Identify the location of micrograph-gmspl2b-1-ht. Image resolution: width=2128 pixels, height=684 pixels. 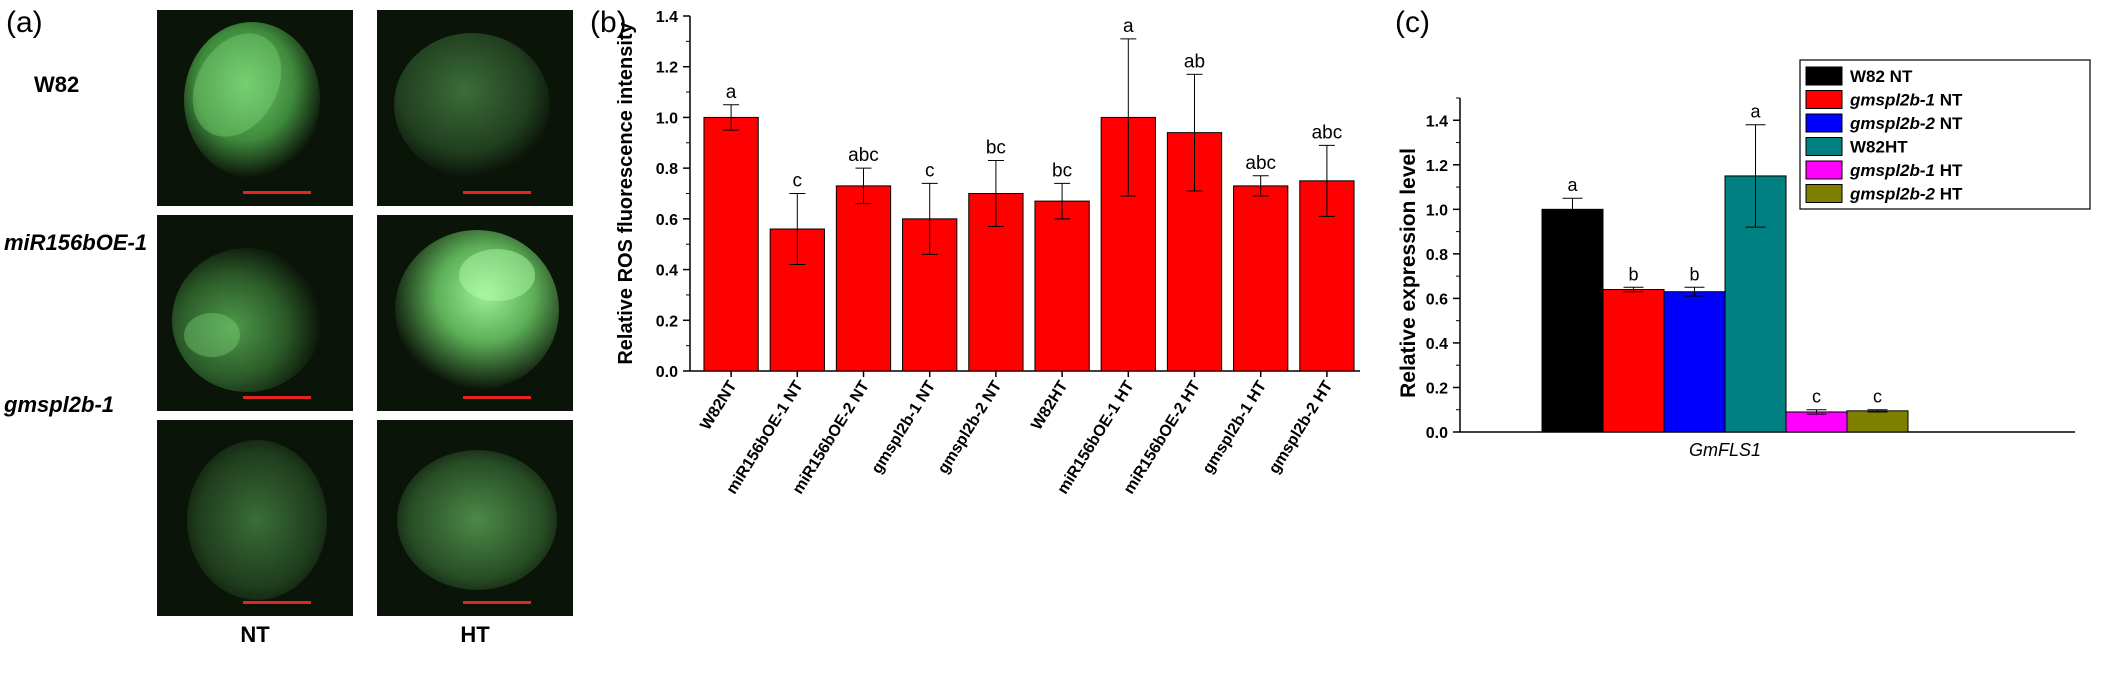
(475, 518).